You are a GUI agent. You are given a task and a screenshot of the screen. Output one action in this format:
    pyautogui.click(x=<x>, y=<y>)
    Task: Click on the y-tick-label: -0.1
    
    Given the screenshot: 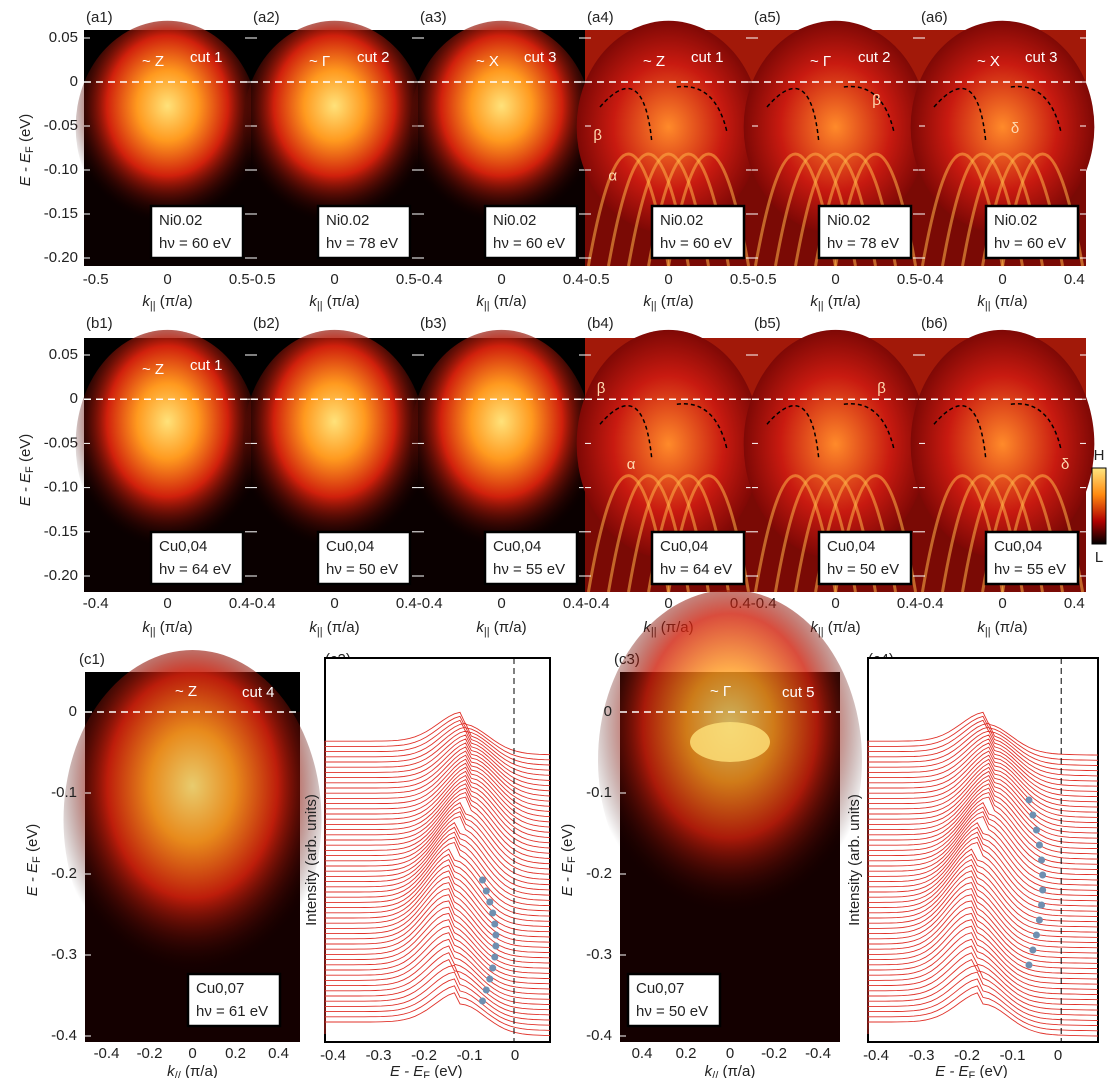 What is the action you would take?
    pyautogui.click(x=64, y=792)
    